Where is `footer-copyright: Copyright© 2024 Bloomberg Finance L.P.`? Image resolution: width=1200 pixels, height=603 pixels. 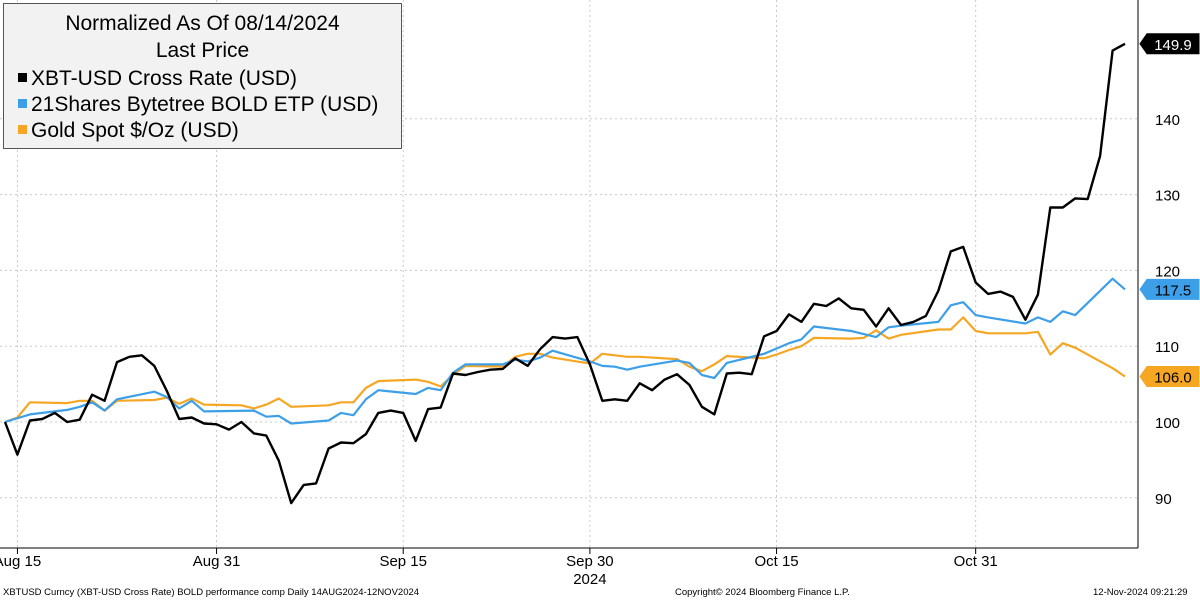 footer-copyright: Copyright© 2024 Bloomberg Finance L.P. is located at coordinates (762, 592).